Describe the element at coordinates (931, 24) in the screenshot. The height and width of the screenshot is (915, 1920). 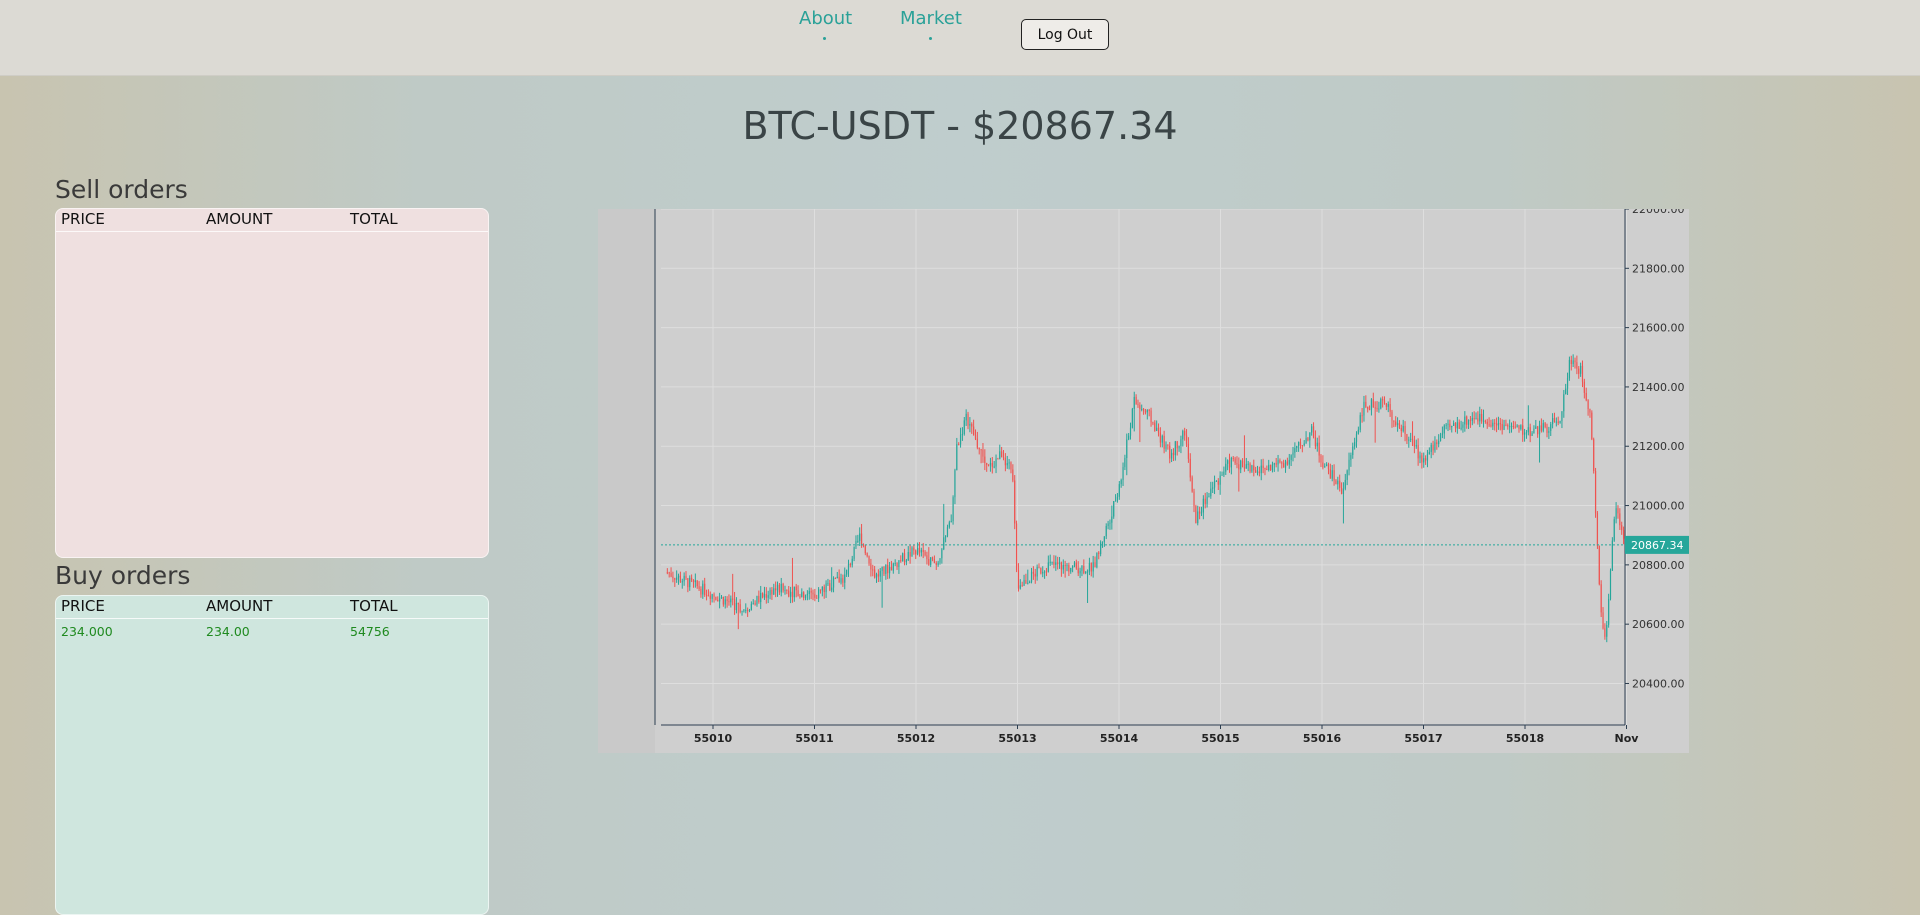
I see `nav-market-link: Market` at that location.